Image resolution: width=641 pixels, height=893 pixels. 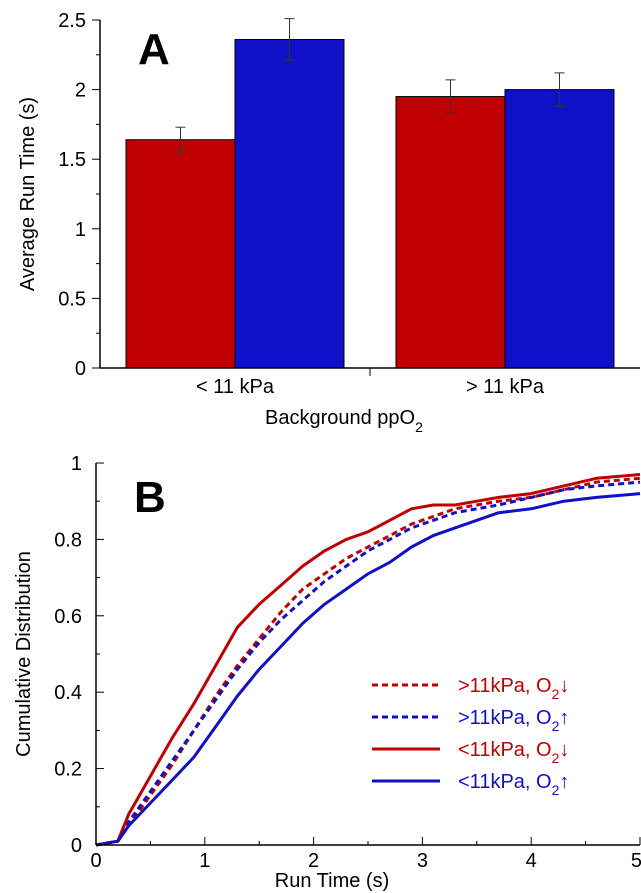 What do you see at coordinates (28, 194) in the screenshot?
I see `y-axis-title: Average Run Time (s)` at bounding box center [28, 194].